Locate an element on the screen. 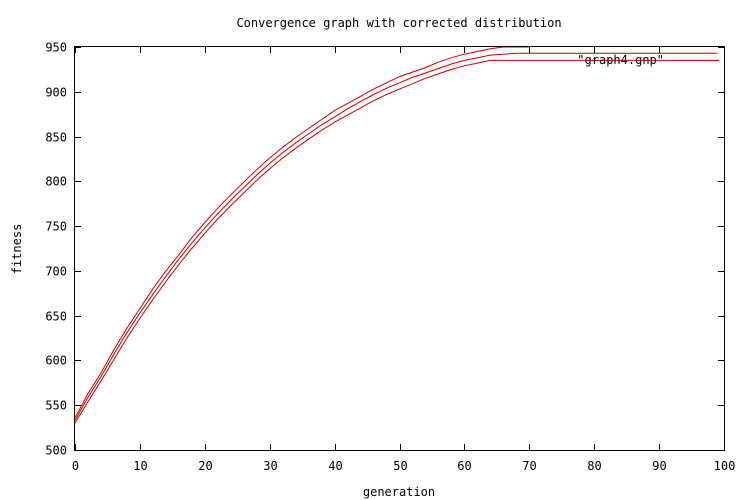 The height and width of the screenshot is (500, 750). x-tick-label: 30 is located at coordinates (270, 466).